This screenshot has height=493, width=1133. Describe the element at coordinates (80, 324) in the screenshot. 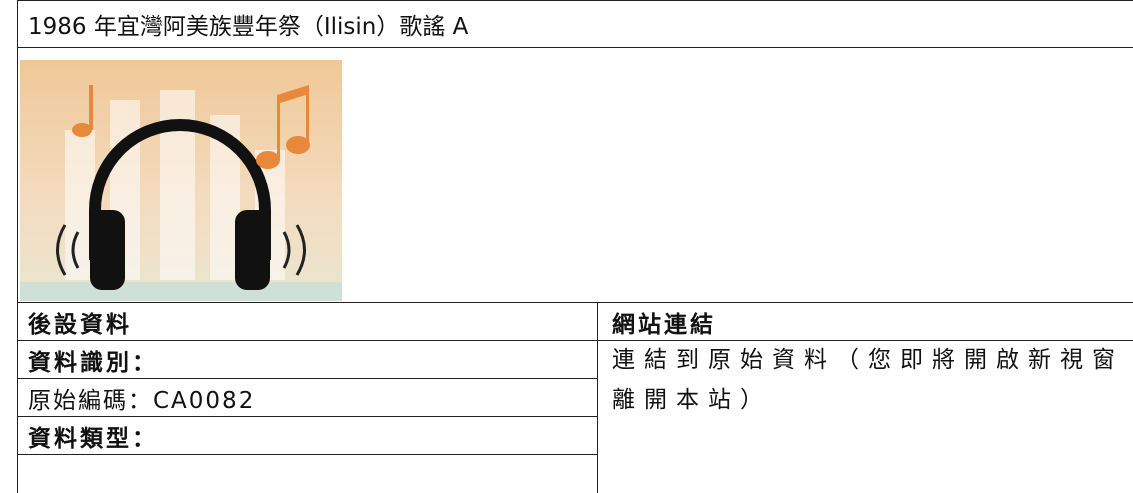

I see `metadata-heading: 後設資料` at that location.